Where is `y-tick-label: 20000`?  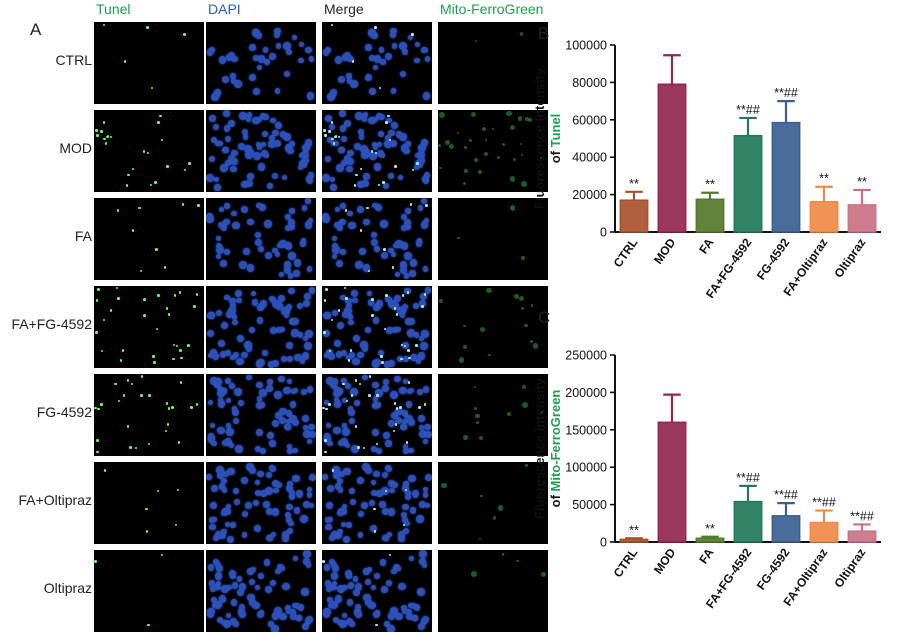 y-tick-label: 20000 is located at coordinates (589, 195).